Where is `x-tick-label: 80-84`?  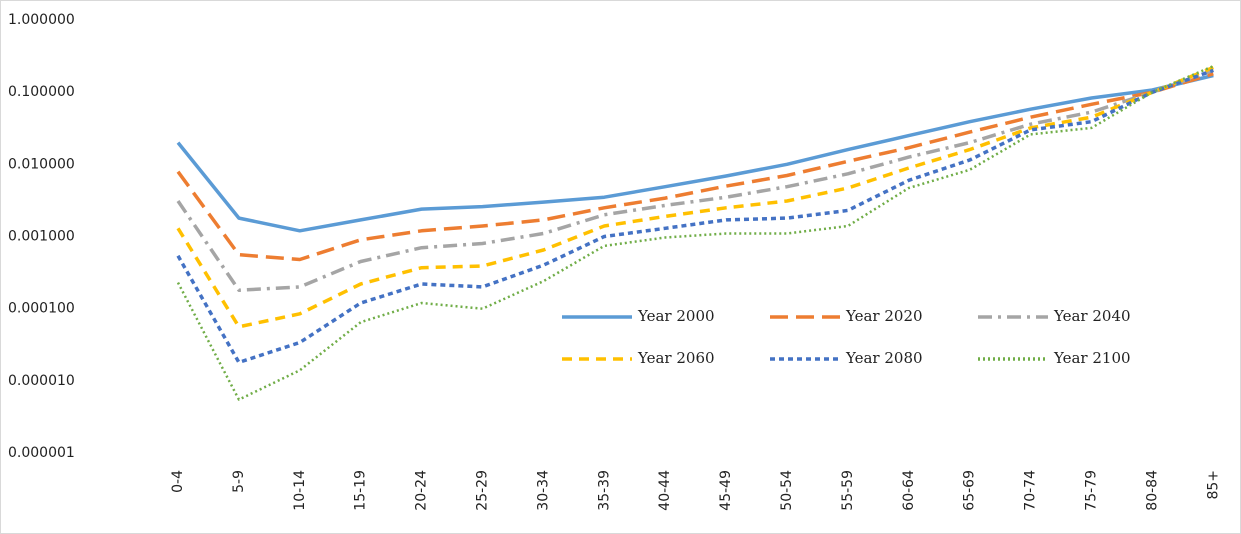
x-tick-label: 80-84 is located at coordinates (1152, 490).